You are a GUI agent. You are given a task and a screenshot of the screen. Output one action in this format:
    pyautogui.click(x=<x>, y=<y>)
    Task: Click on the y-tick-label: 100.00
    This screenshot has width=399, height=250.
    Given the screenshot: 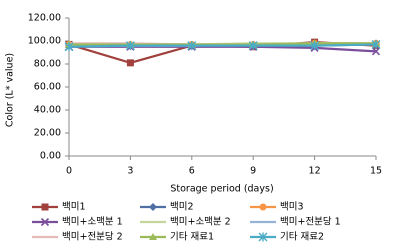 What is the action you would take?
    pyautogui.click(x=44, y=41)
    